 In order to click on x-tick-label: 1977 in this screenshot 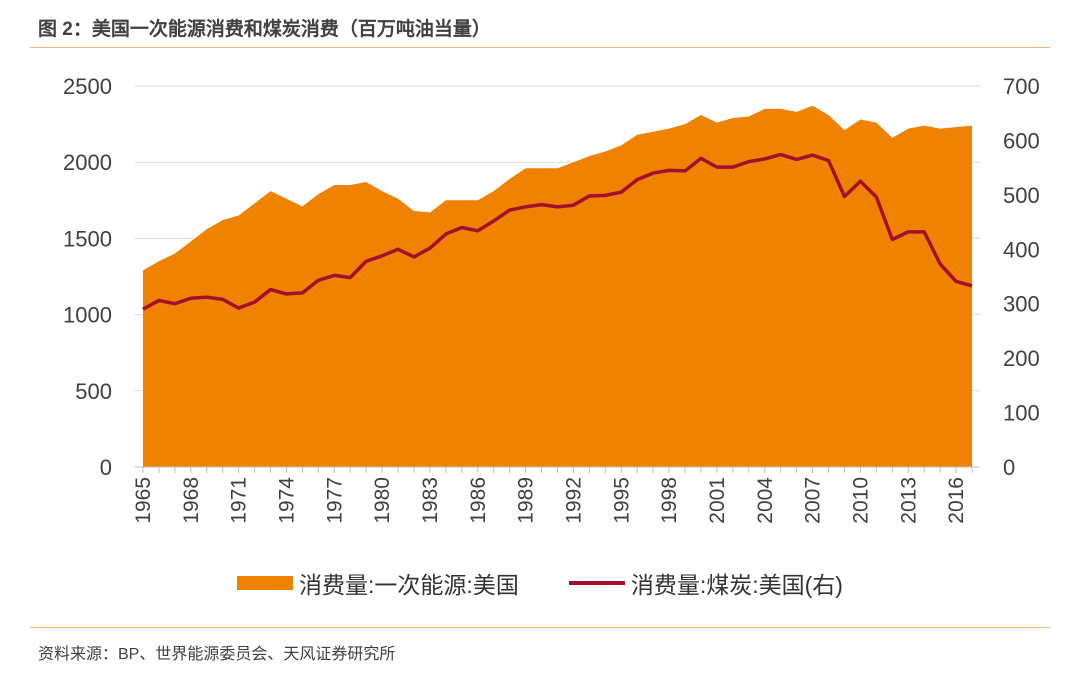, I will do `click(334, 500)`.